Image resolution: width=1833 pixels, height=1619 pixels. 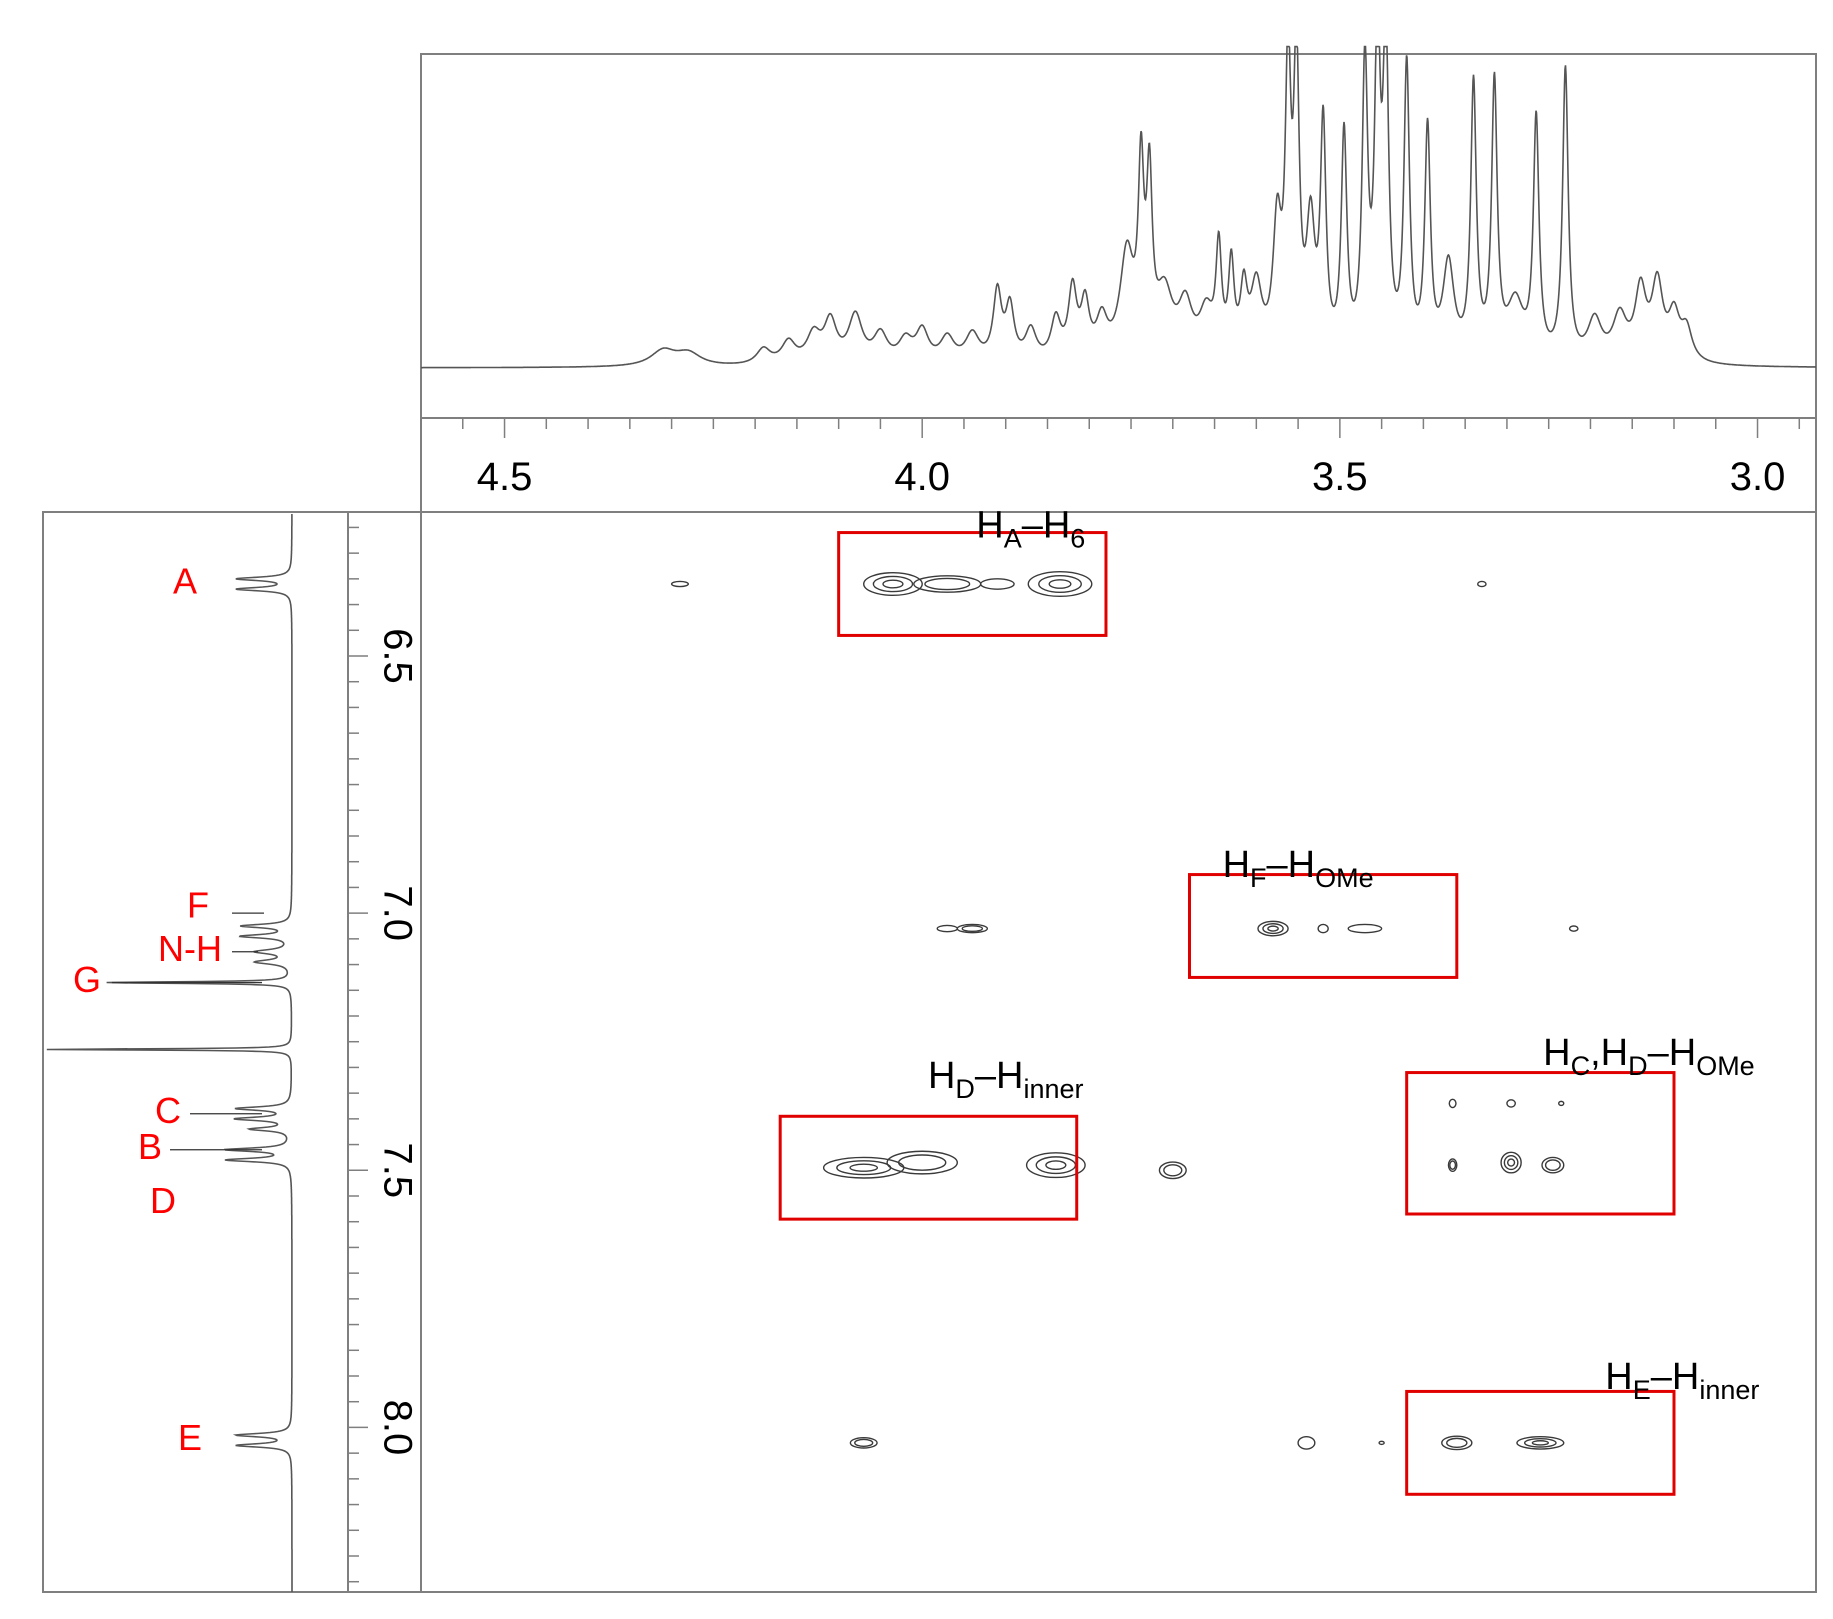 I want to click on peak-label-d: D, so click(x=163, y=1200).